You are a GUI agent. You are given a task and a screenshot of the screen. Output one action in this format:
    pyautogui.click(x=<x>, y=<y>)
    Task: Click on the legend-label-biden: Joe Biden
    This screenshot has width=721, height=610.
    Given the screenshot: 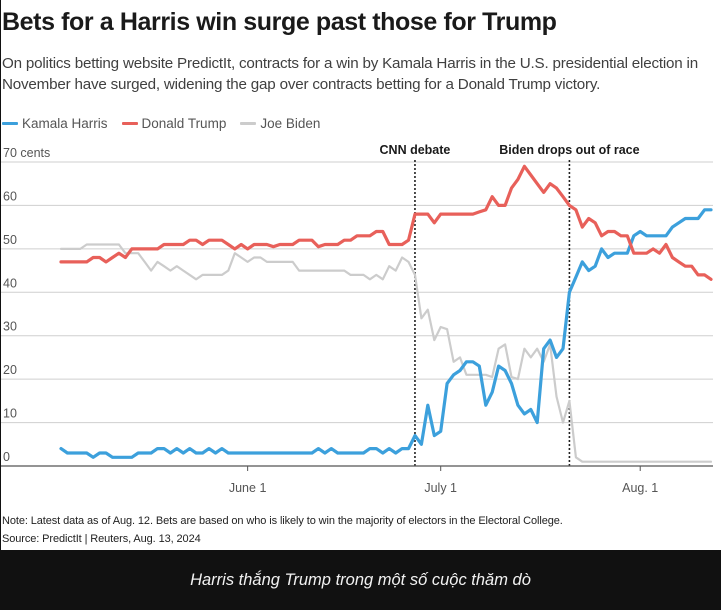 What is the action you would take?
    pyautogui.click(x=290, y=123)
    